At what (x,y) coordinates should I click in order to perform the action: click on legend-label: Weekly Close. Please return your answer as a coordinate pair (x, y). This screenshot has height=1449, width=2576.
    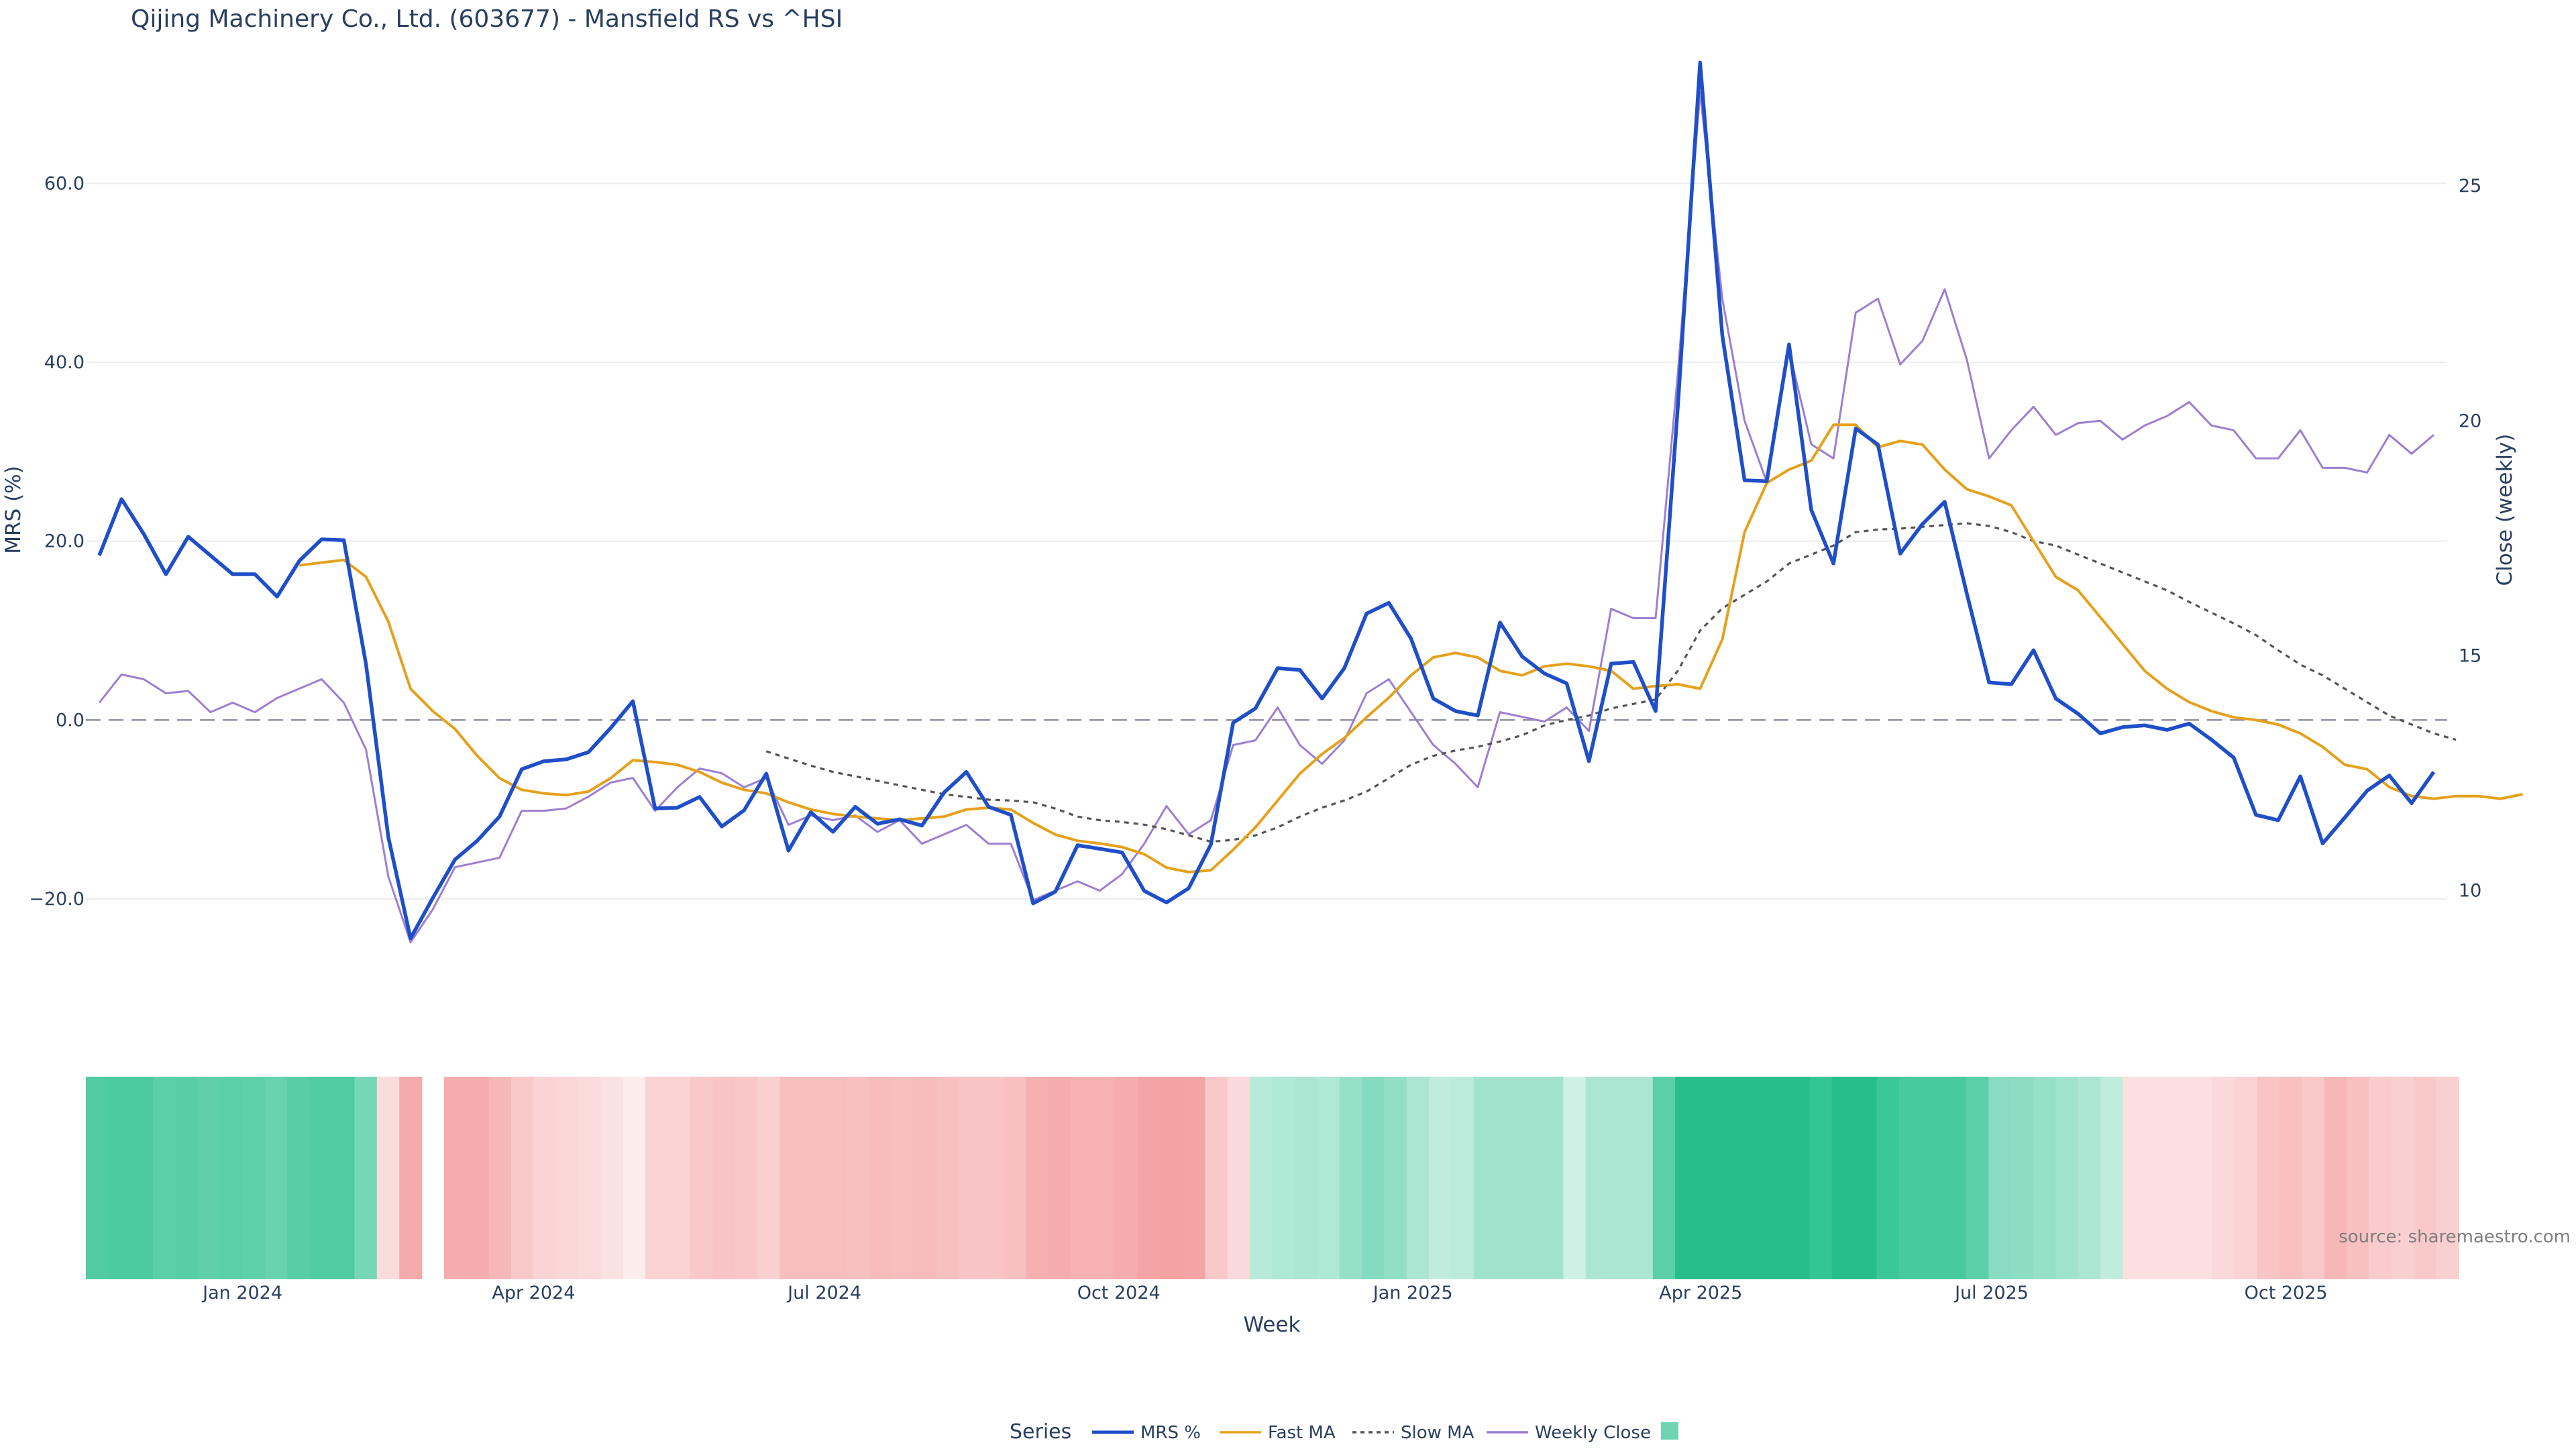
    Looking at the image, I should click on (1593, 1433).